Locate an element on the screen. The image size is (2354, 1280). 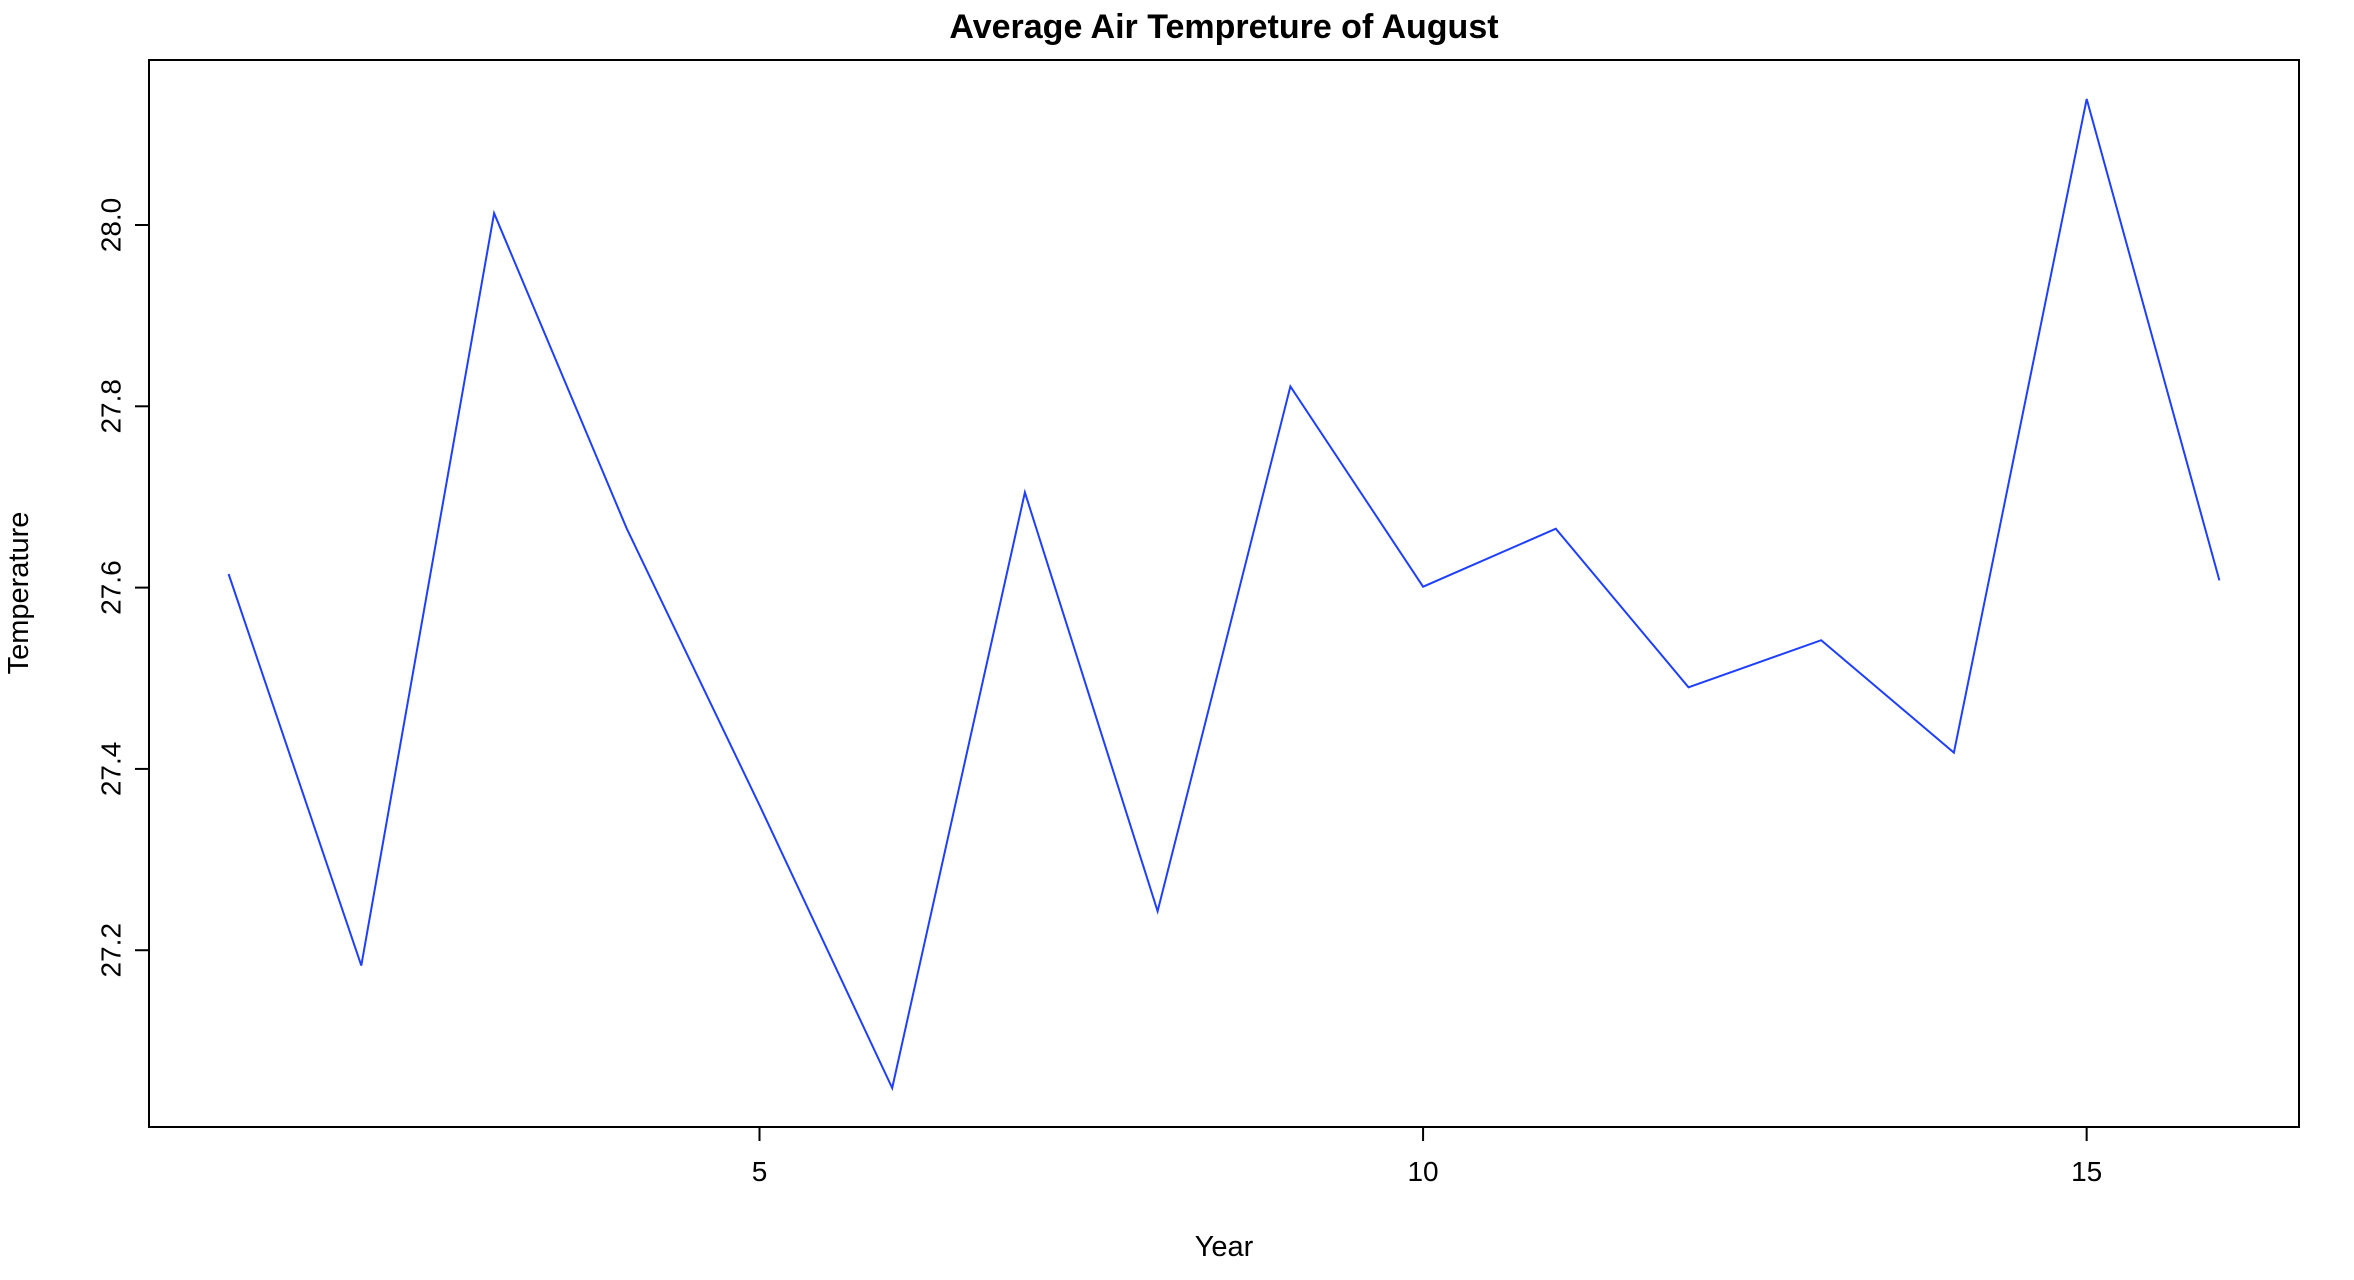
y-axis: 27.2 27.4 27.6 27.8 28.0 is located at coordinates (122, 588).